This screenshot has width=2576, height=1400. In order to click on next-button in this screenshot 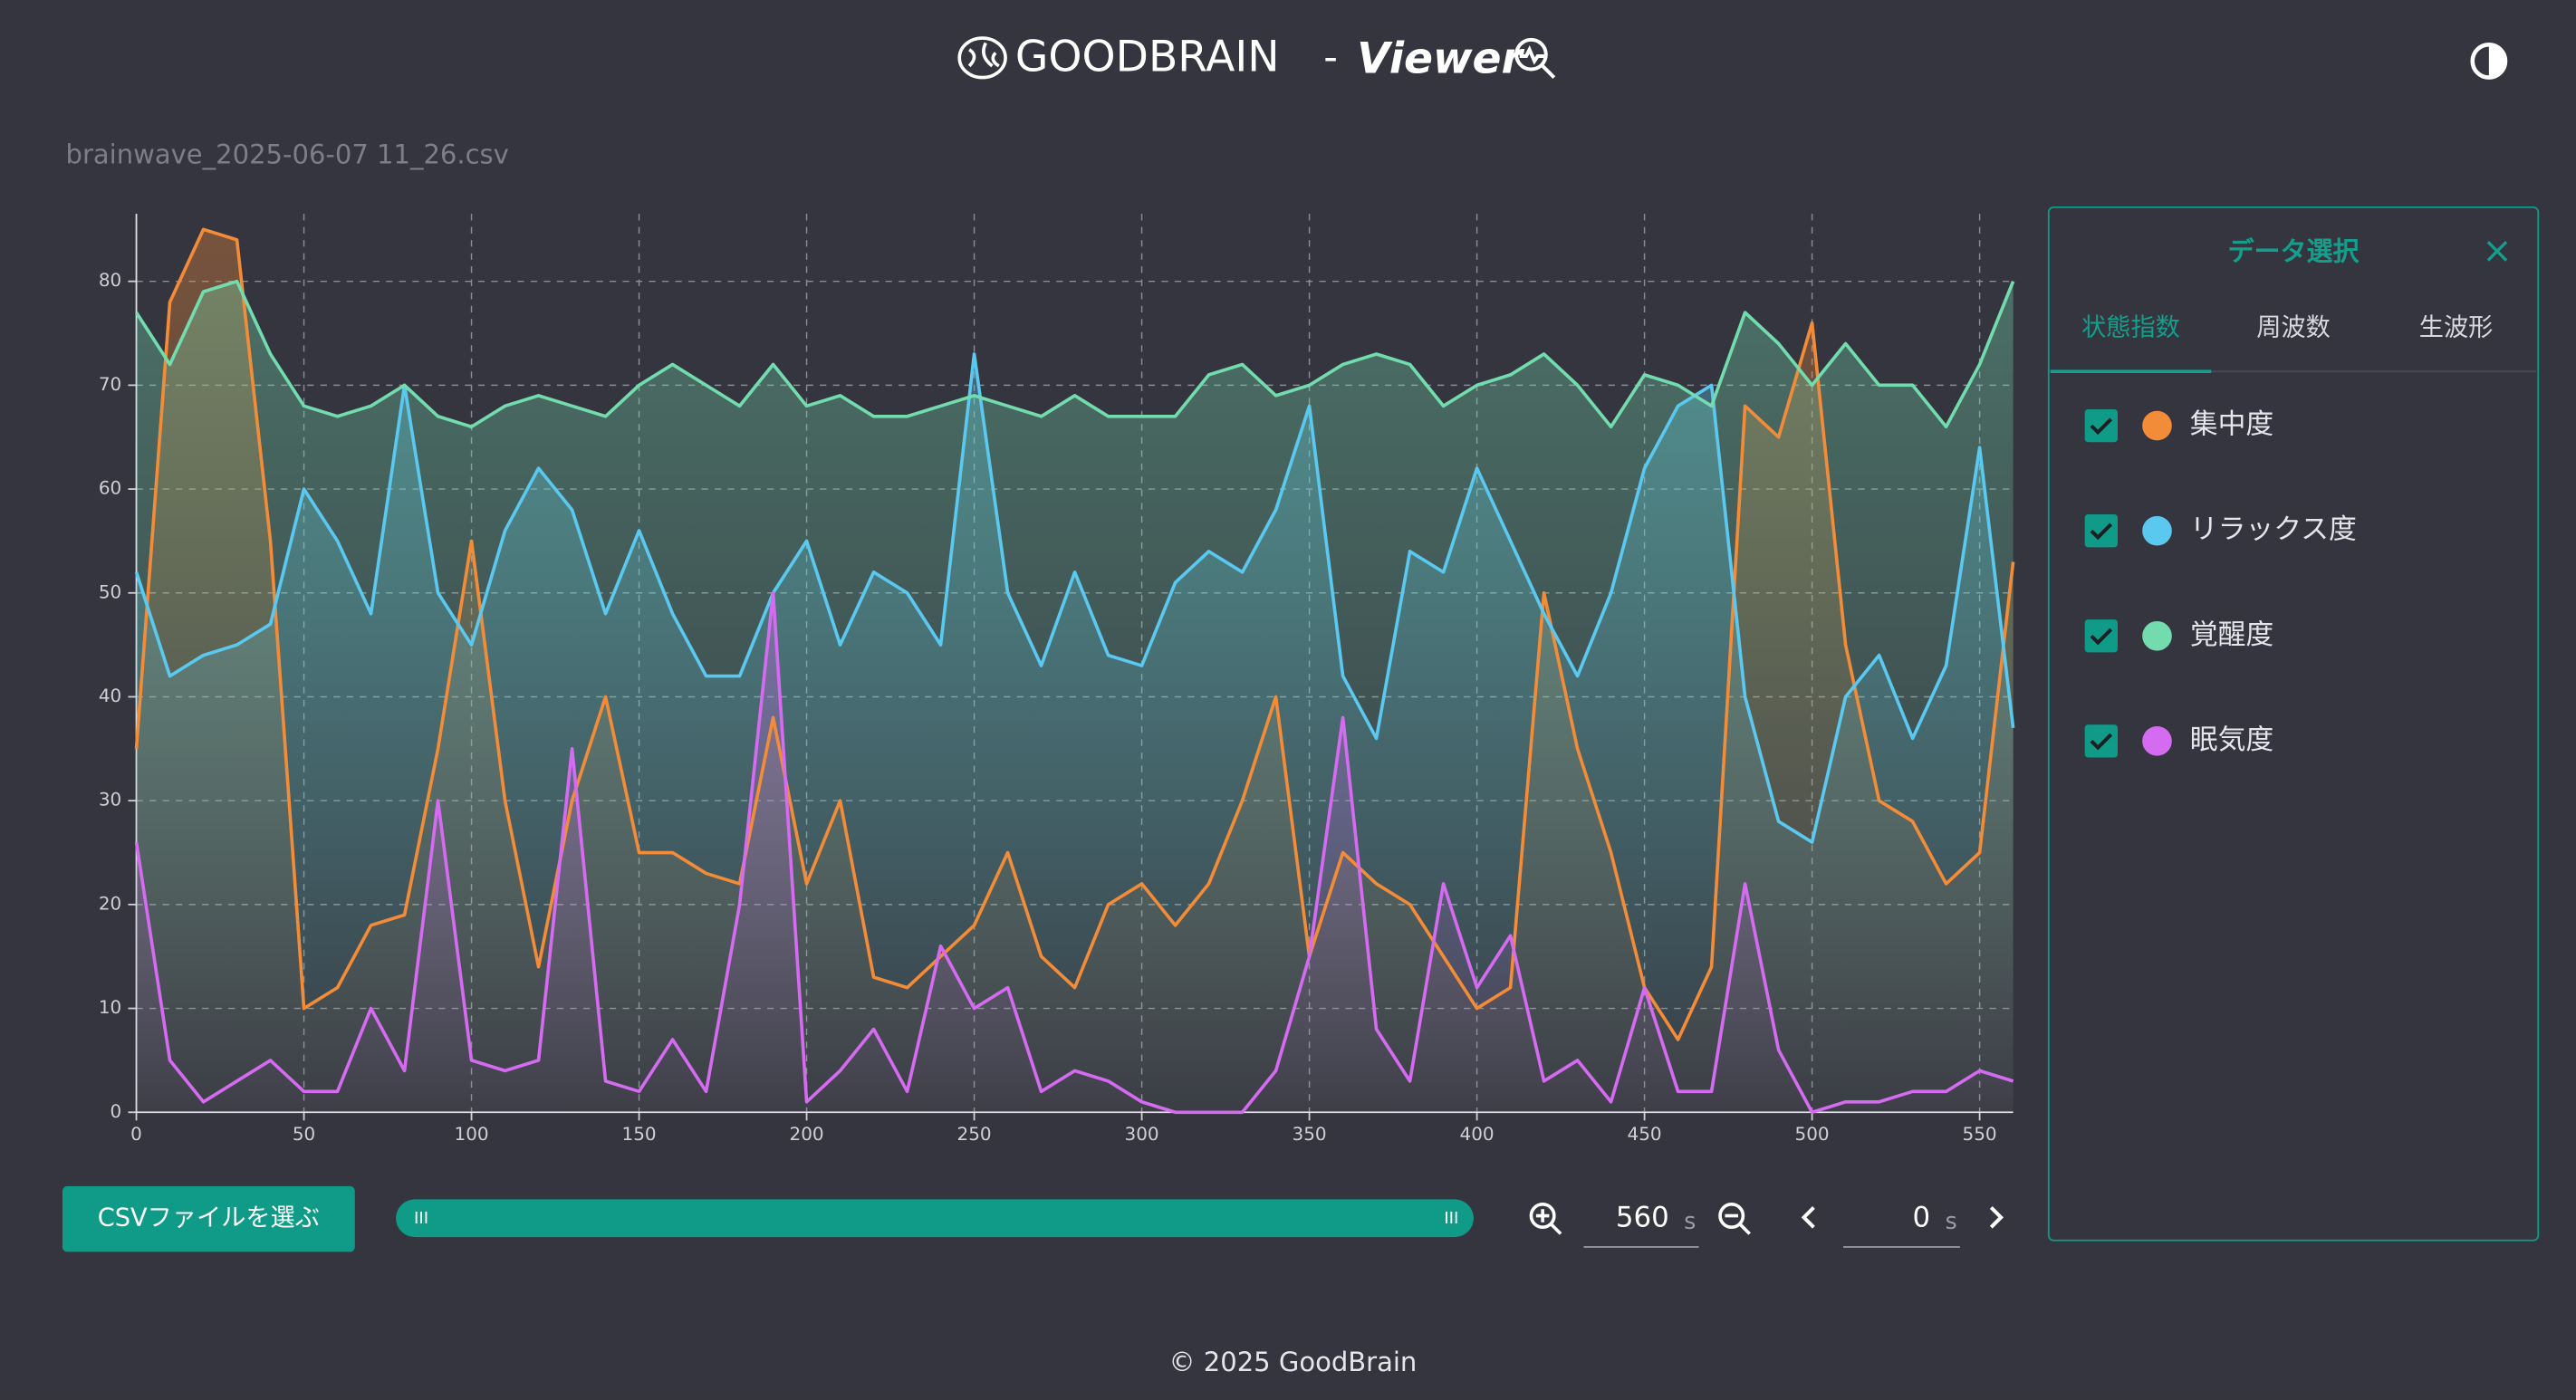, I will do `click(1996, 1217)`.